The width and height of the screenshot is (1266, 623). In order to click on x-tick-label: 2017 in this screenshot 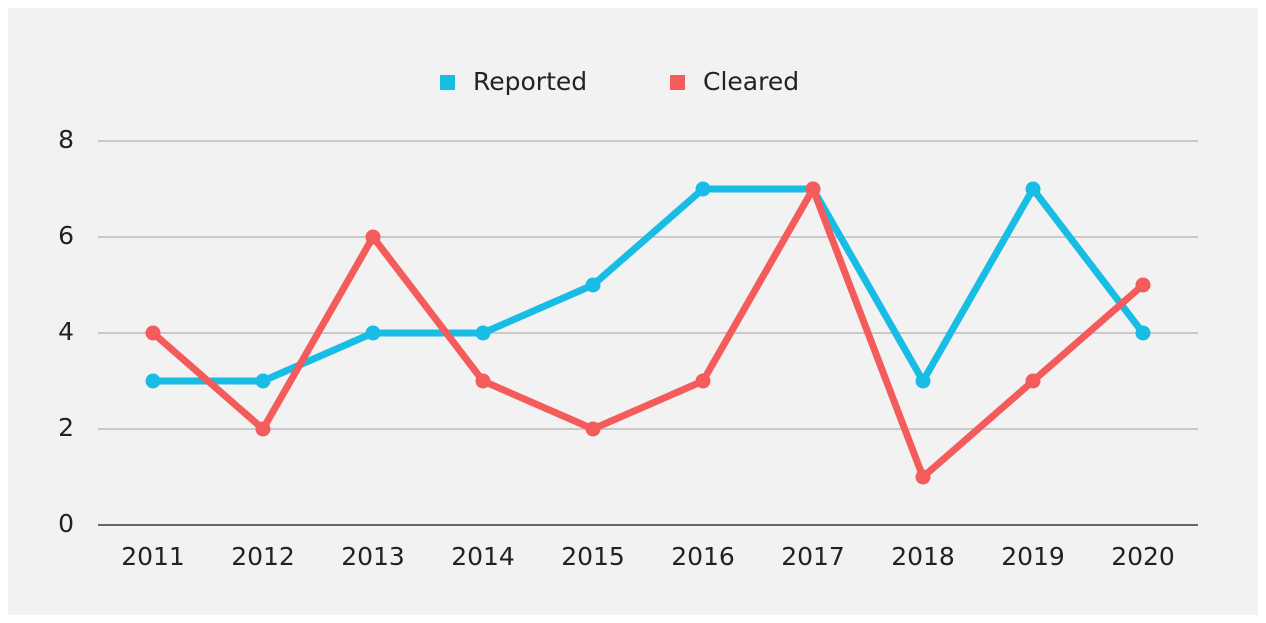, I will do `click(813, 556)`.